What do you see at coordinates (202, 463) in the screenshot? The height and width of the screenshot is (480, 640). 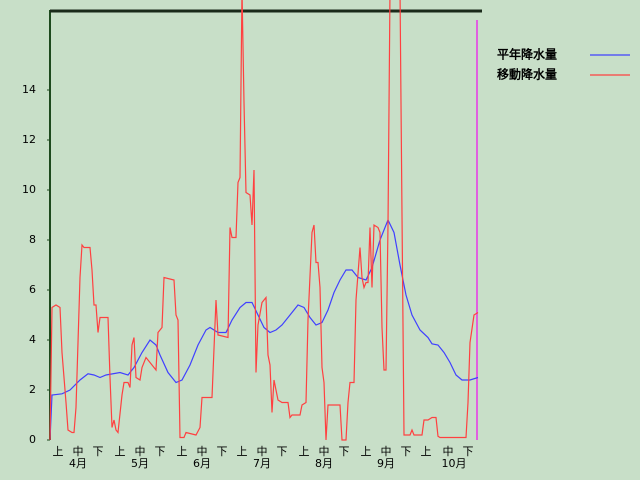 I see `month-label: 6月` at bounding box center [202, 463].